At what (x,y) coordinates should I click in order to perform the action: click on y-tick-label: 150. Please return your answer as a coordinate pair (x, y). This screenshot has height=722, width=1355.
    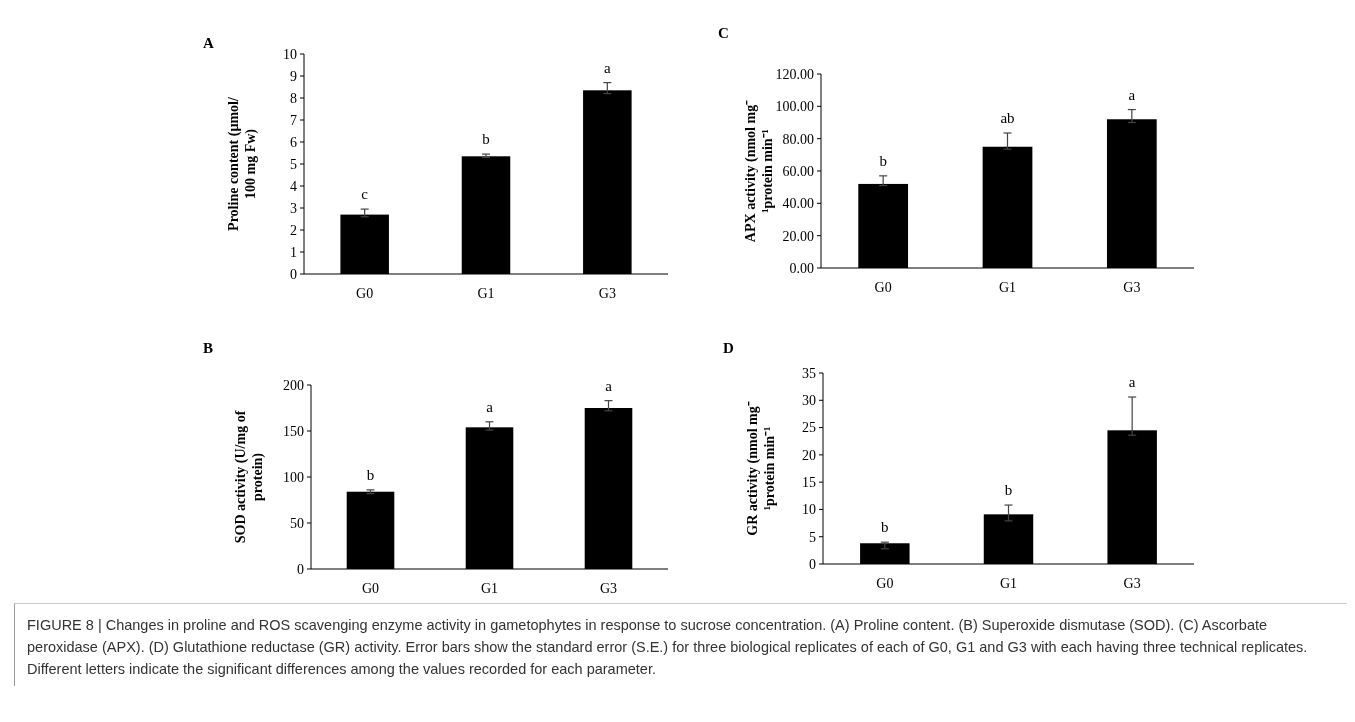
    Looking at the image, I should click on (293, 431).